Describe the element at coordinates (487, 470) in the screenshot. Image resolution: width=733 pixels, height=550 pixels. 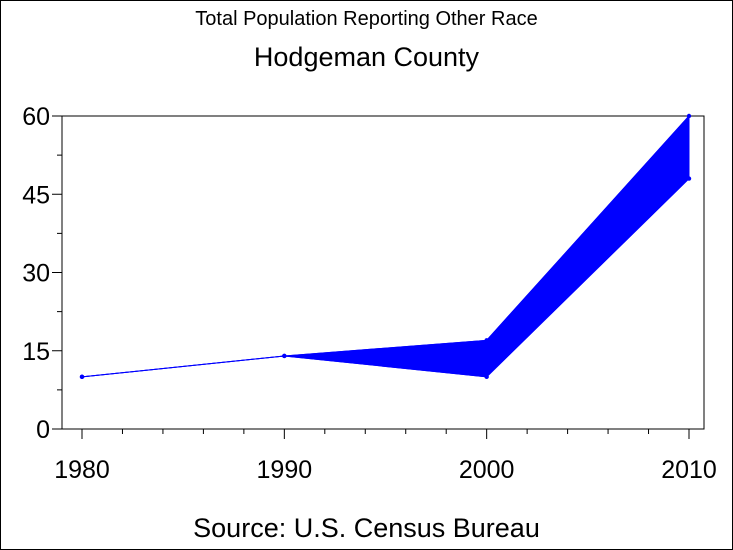
I see `x-tick-label: 2000` at that location.